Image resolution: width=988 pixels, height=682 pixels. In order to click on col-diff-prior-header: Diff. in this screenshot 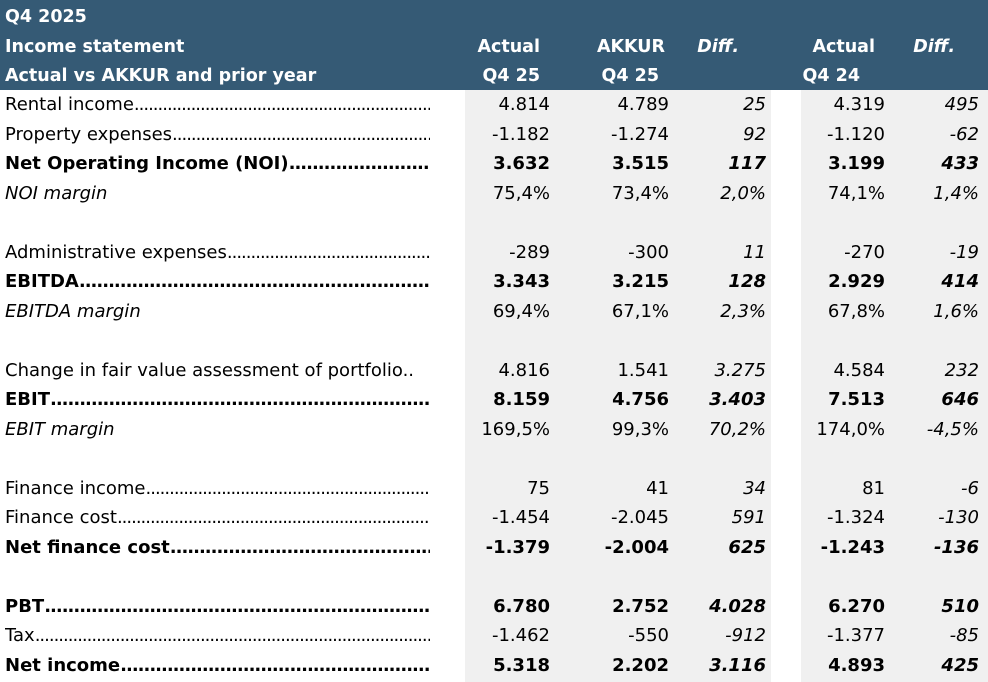, I will do `click(934, 47)`.